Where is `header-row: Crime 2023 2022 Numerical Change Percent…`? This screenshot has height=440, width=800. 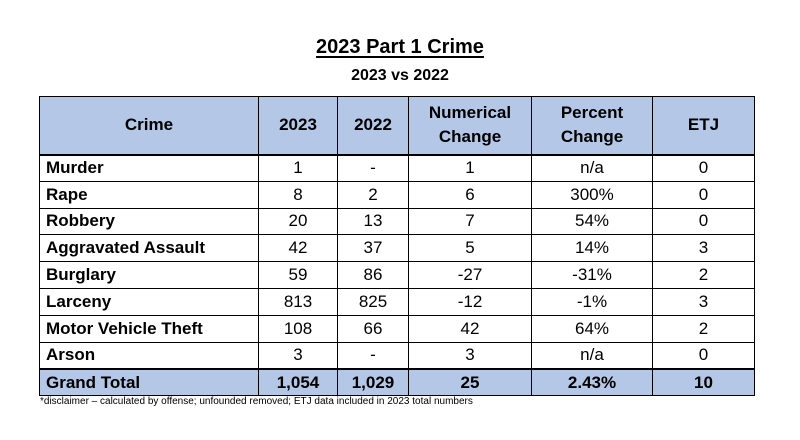
header-row: Crime 2023 2022 Numerical Change Percent… is located at coordinates (397, 126).